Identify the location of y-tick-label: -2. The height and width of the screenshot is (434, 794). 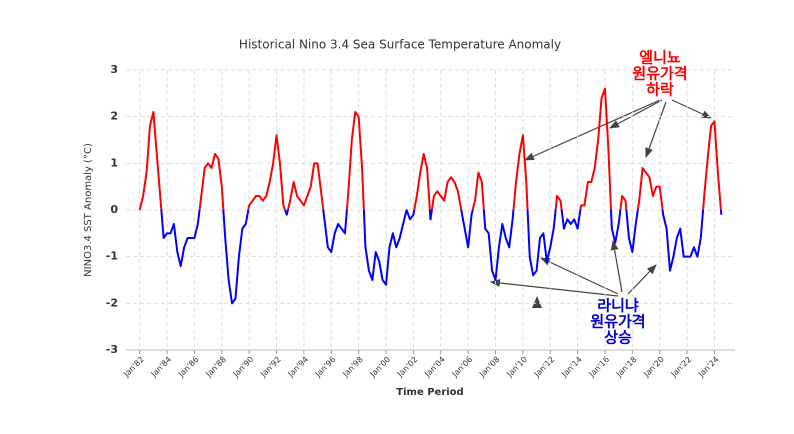
(112, 302).